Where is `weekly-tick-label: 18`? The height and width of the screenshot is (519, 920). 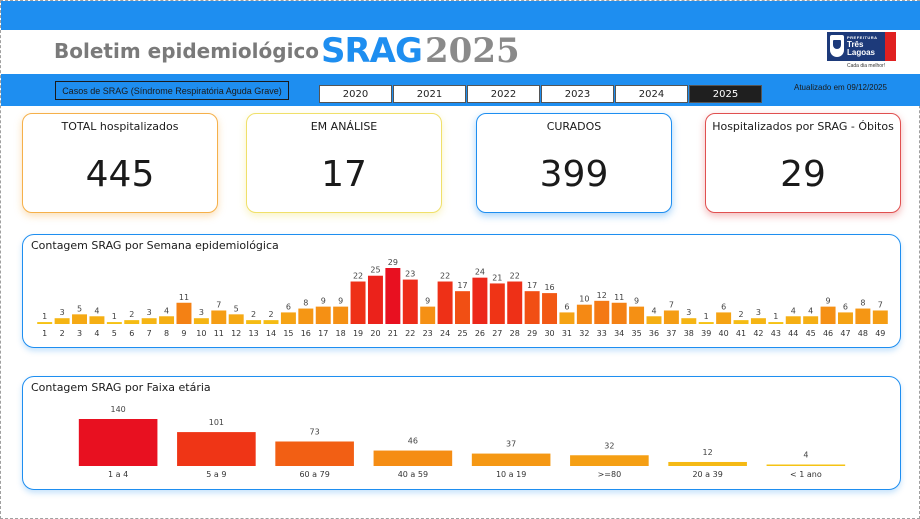 weekly-tick-label: 18 is located at coordinates (341, 333).